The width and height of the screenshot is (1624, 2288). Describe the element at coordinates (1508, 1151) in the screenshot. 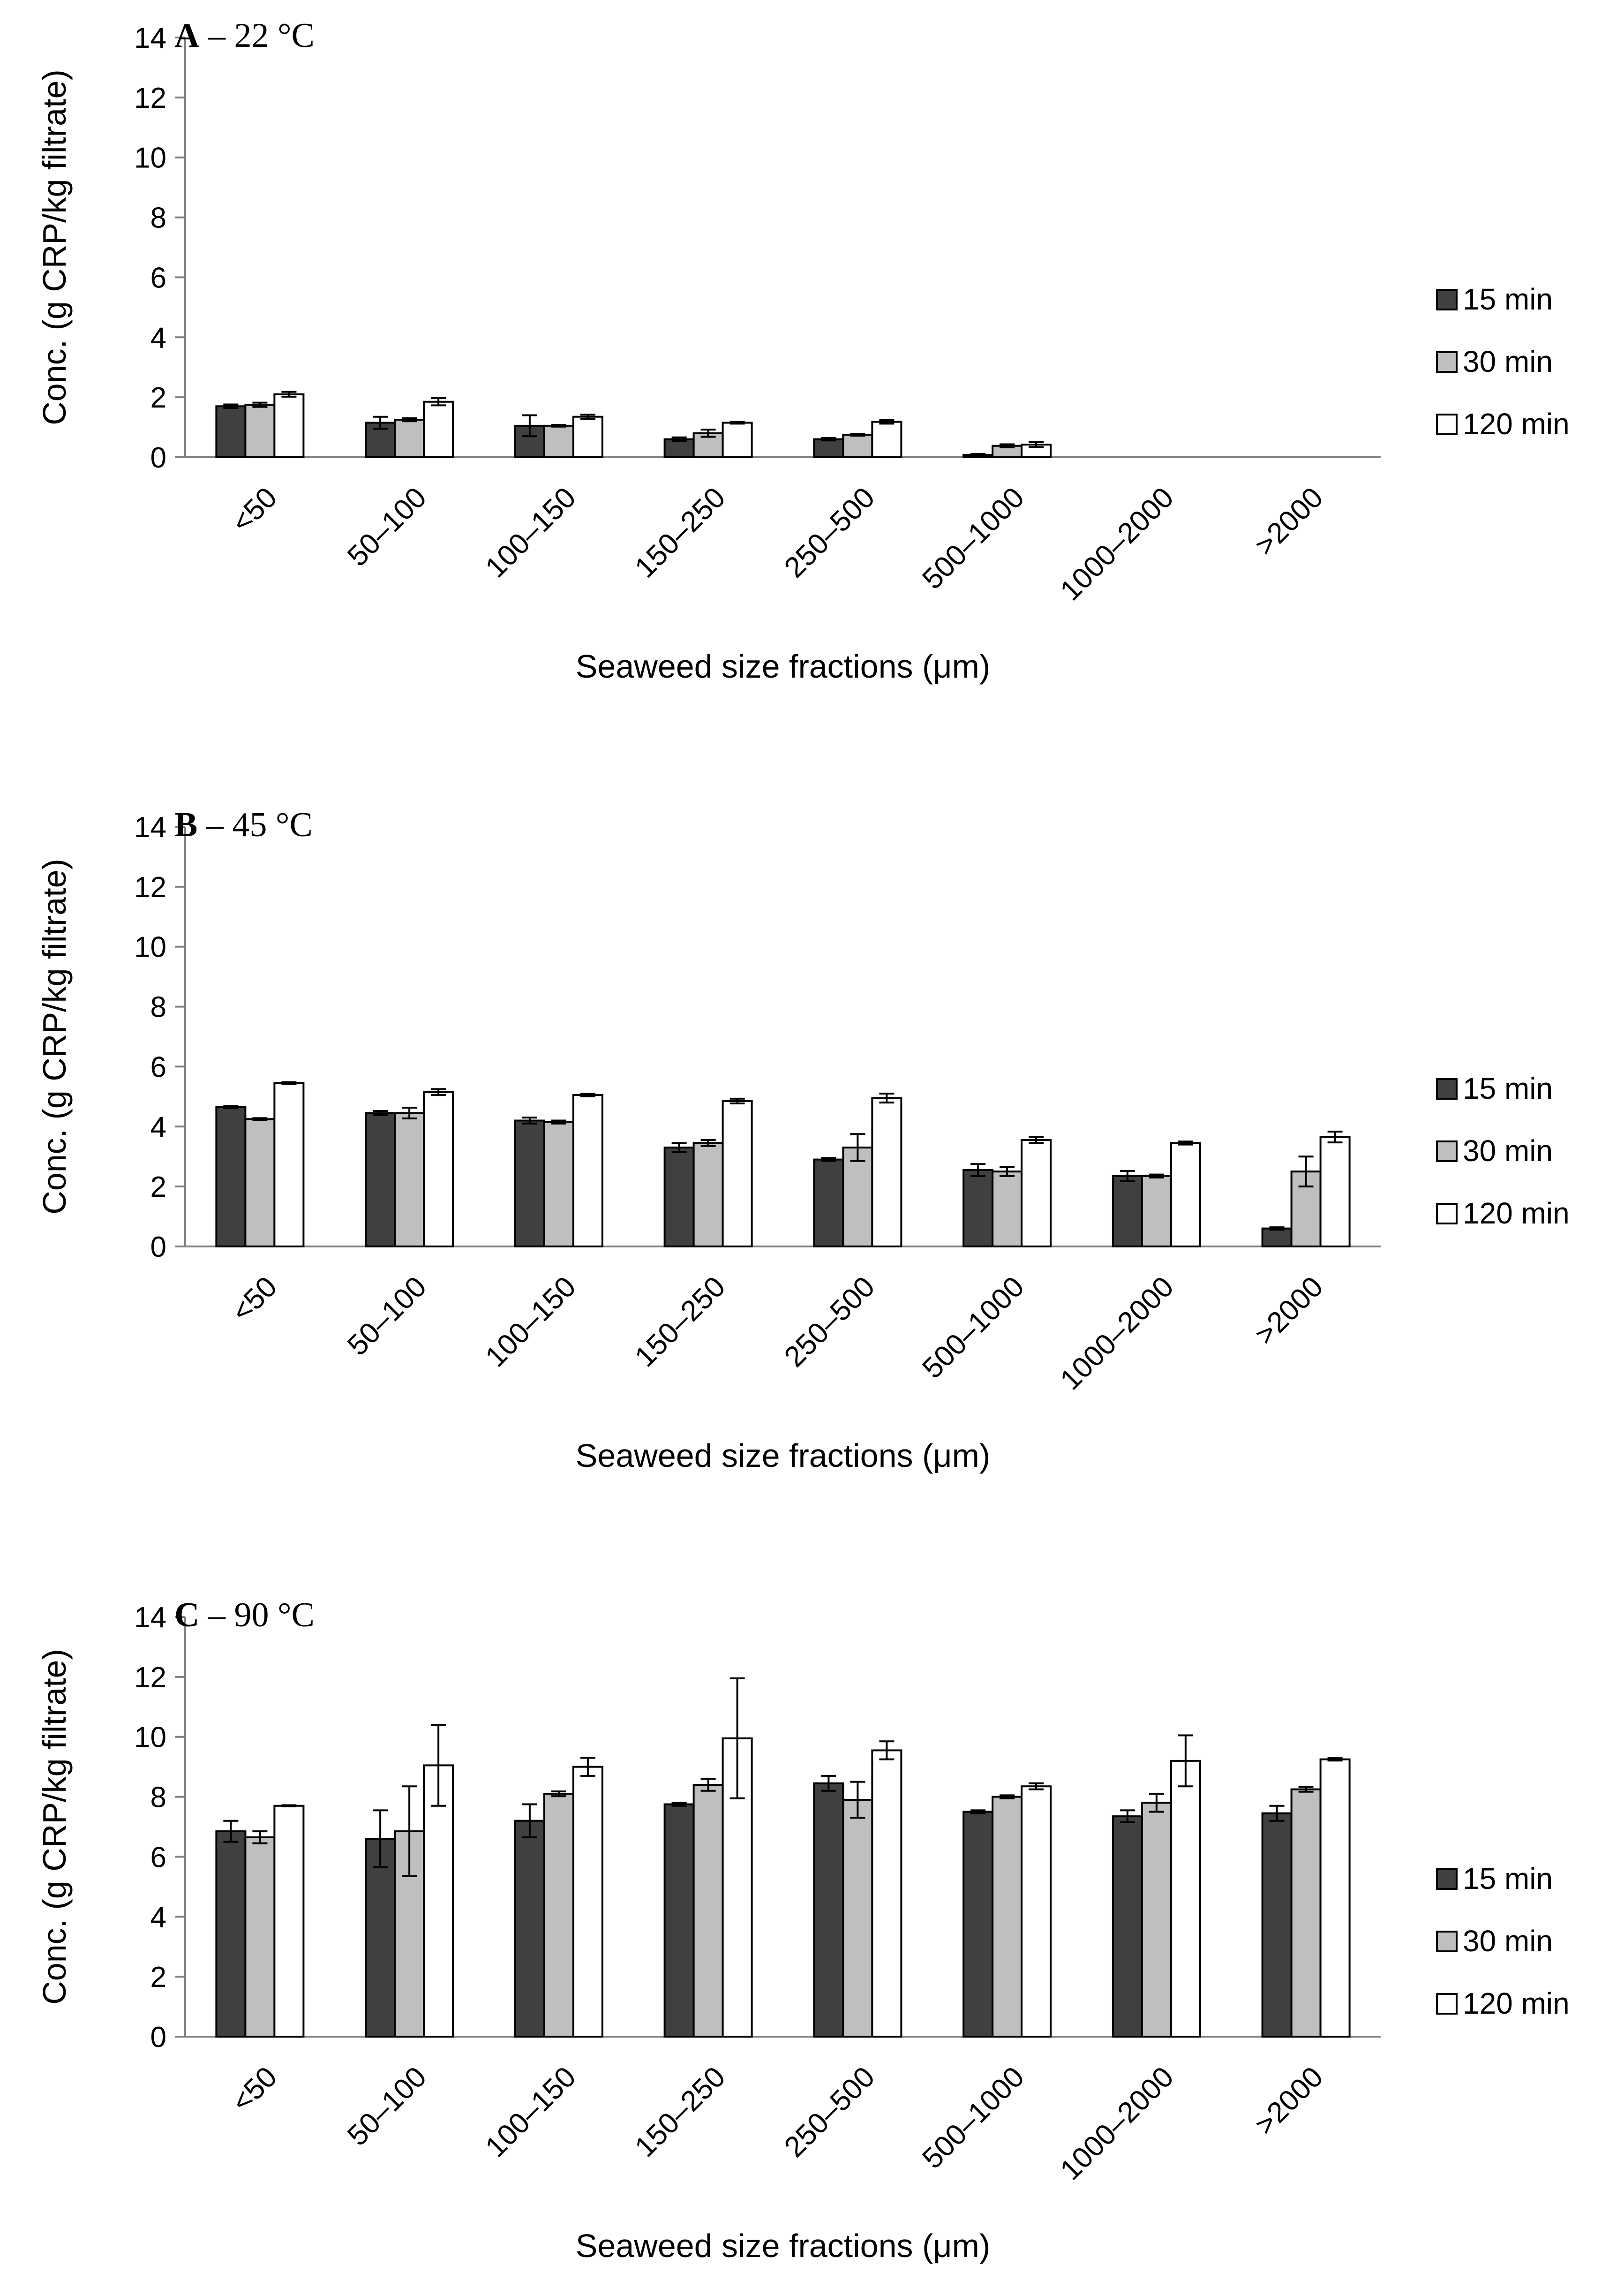

I see `legend-label: 30 min` at that location.